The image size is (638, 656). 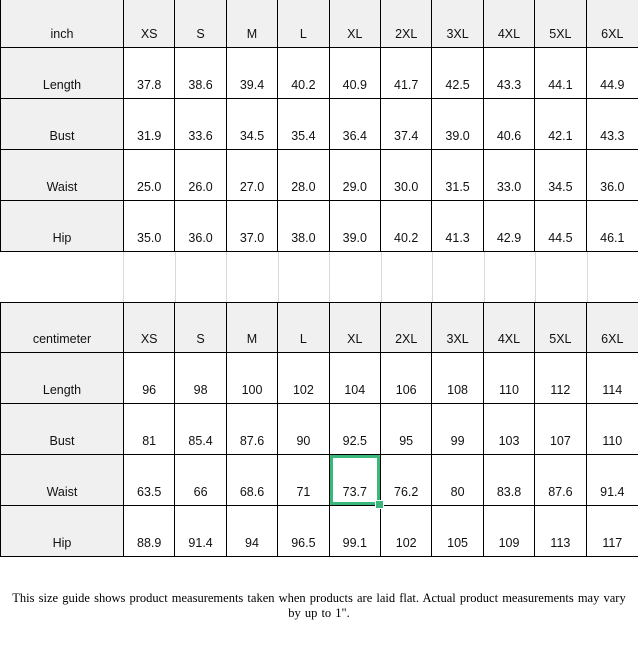 What do you see at coordinates (355, 531) in the screenshot?
I see `measurement-cell: 99.1` at bounding box center [355, 531].